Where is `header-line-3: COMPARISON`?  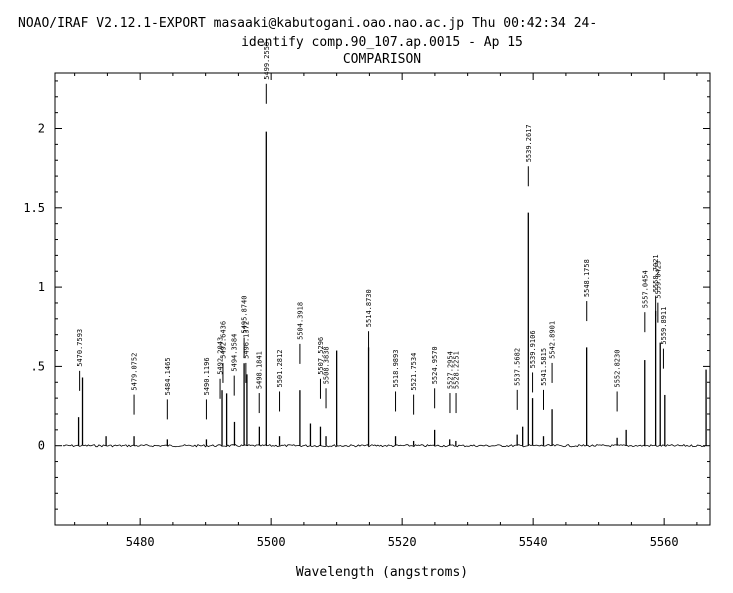 header-line-3: COMPARISON is located at coordinates (382, 59).